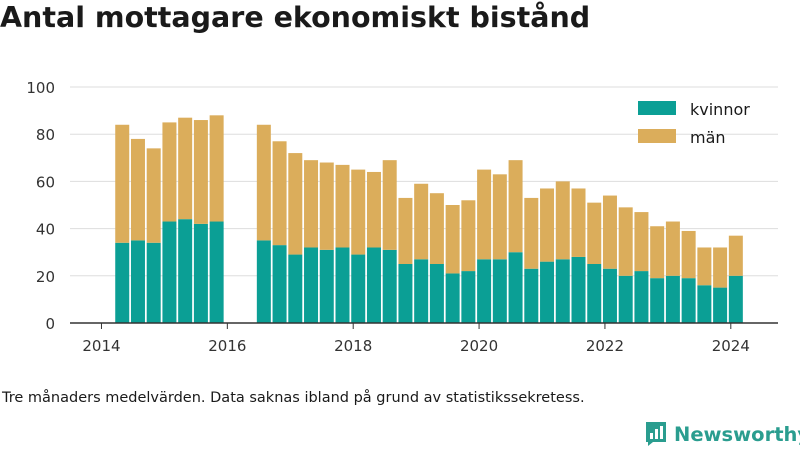 Image resolution: width=800 pixels, height=450 pixels. Describe the element at coordinates (101, 346) in the screenshot. I see `x-tick-label: 2014` at that location.